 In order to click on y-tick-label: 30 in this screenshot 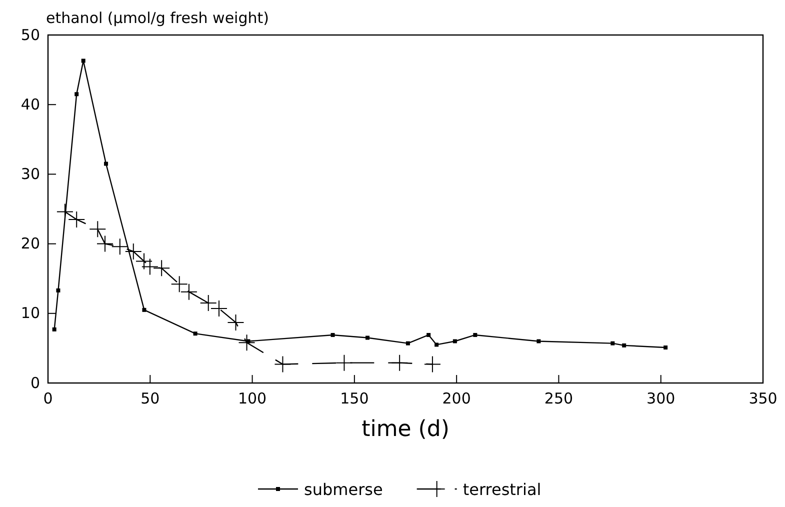, I will do `click(30, 174)`.